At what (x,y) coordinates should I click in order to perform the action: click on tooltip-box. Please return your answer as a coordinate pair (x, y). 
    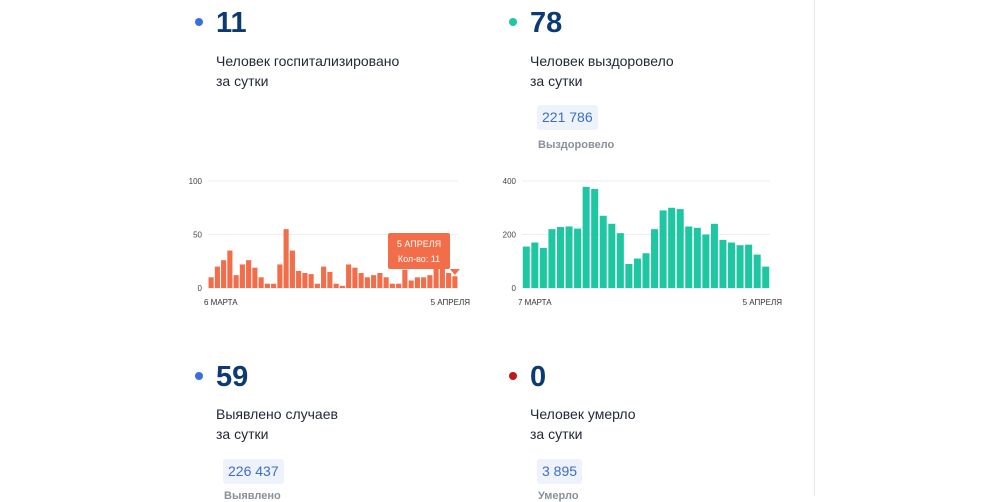
    Looking at the image, I should click on (419, 251).